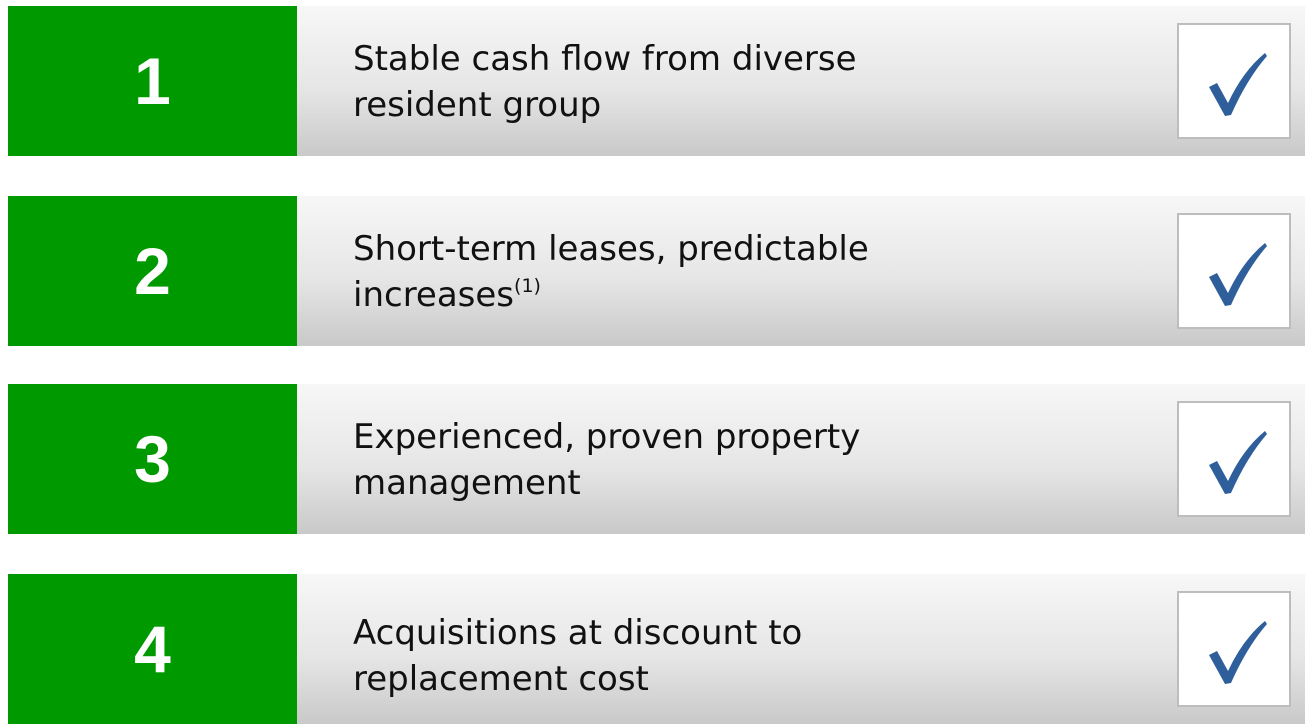  Describe the element at coordinates (152, 649) in the screenshot. I see `item-number: 4` at that location.